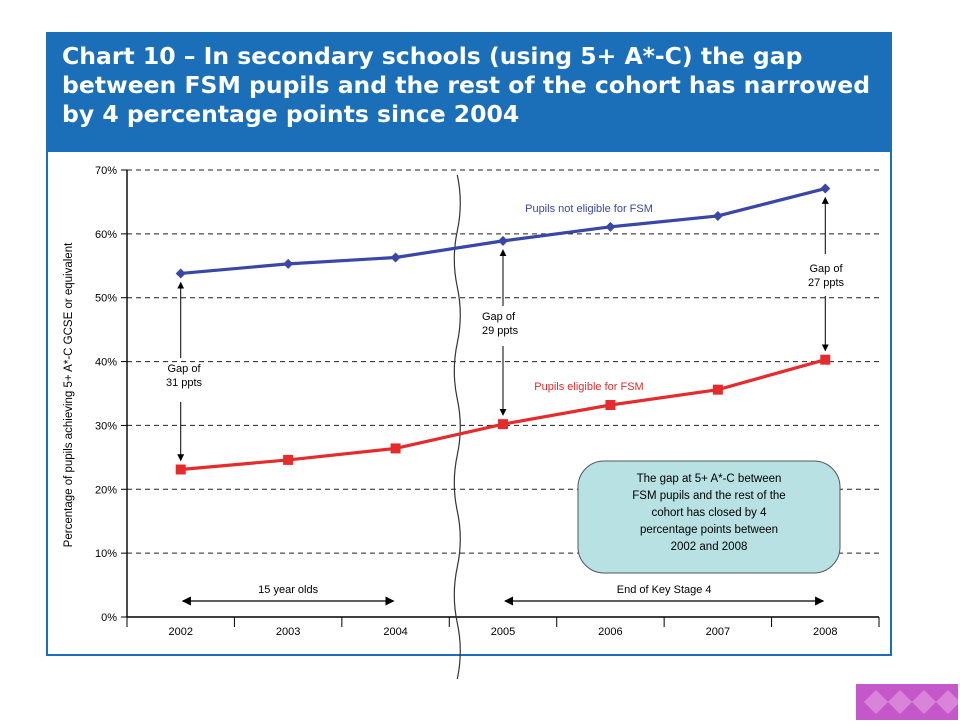 The image size is (960, 725). What do you see at coordinates (106, 235) in the screenshot?
I see `y-tick-label: 60%` at bounding box center [106, 235].